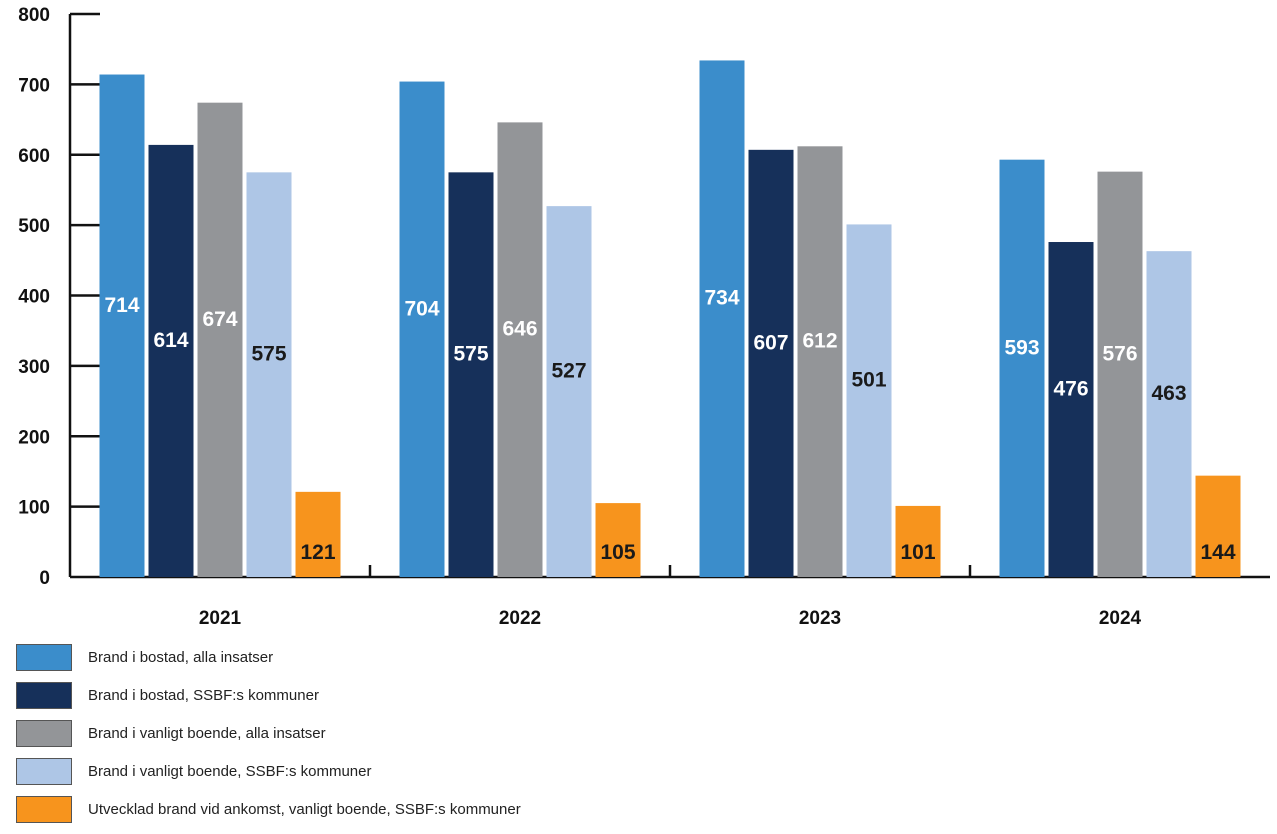 The width and height of the screenshot is (1277, 834). Describe the element at coordinates (1021, 347) in the screenshot. I see `data-label: 593` at that location.